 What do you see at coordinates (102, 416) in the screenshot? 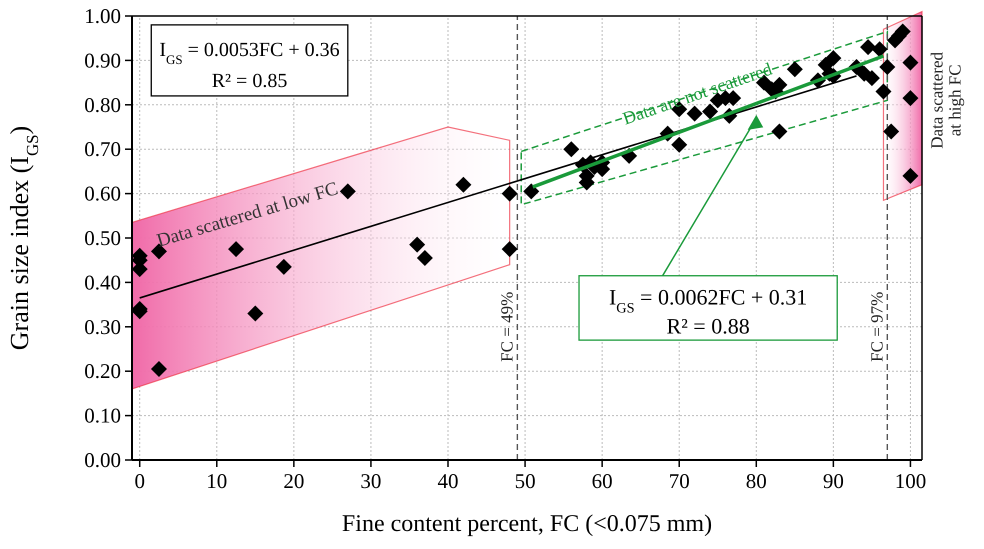
I see `y-tick-label: 0.10` at bounding box center [102, 416].